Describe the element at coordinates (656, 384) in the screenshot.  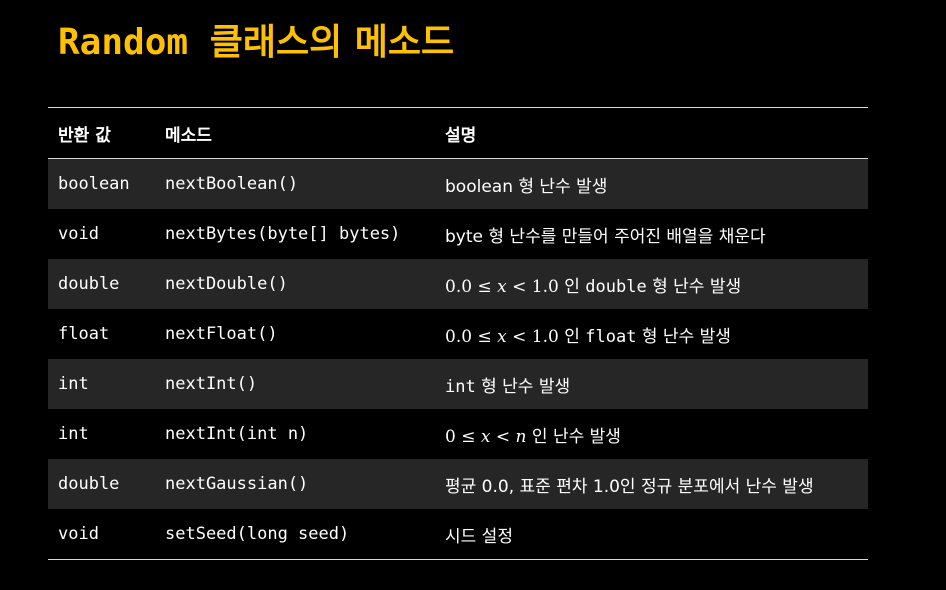
I see `description-cell: int 형 난수 발생` at that location.